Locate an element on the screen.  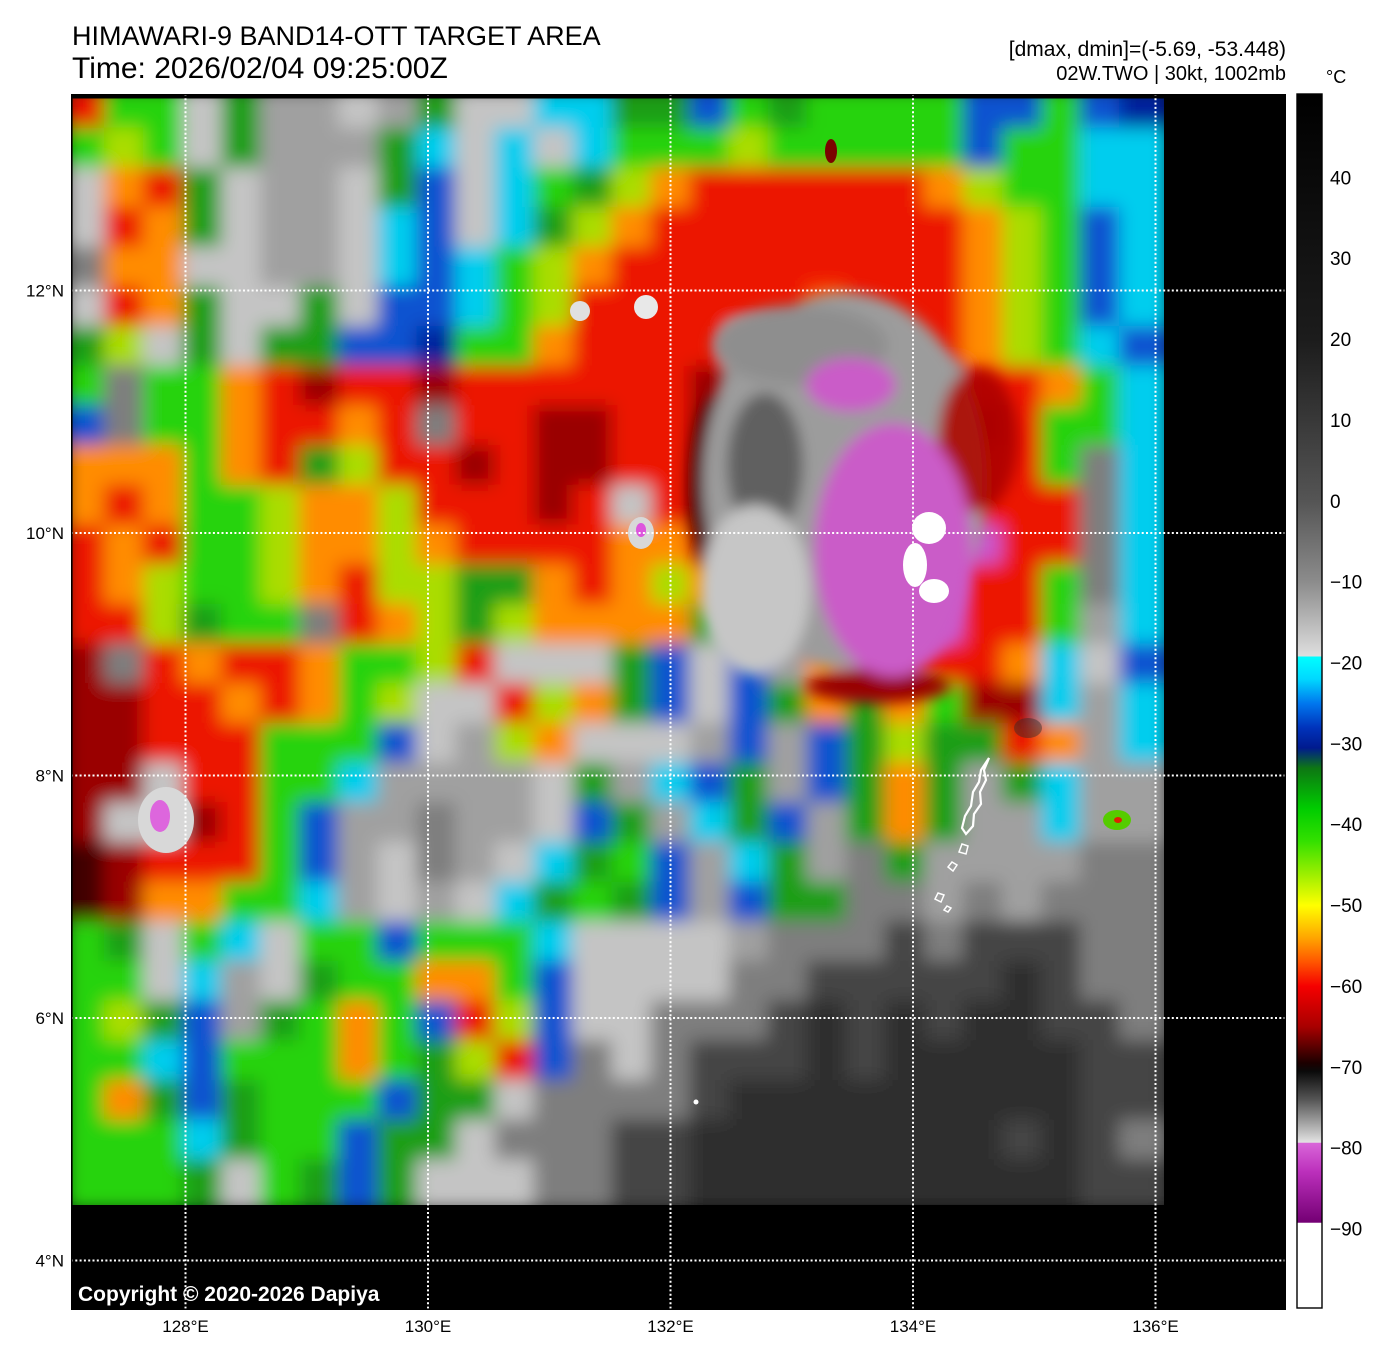
svg-text: −70 is located at coordinates (1346, 1068).